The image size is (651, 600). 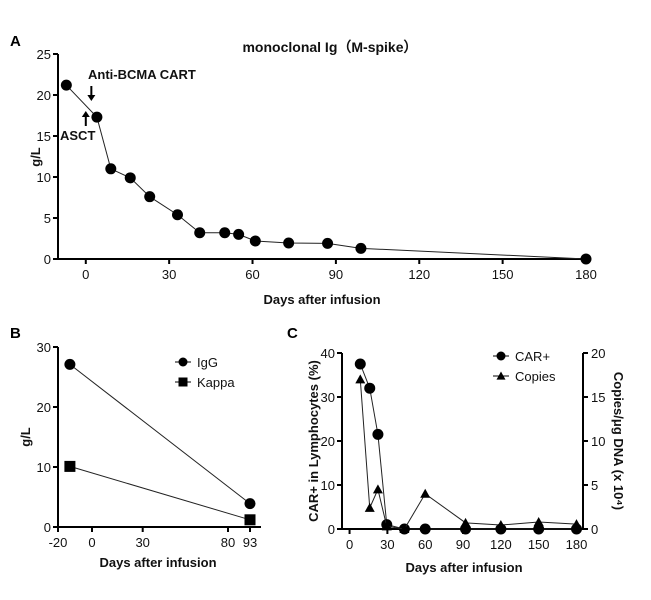 What do you see at coordinates (503, 274) in the screenshot?
I see `chart-a-xtick-label: 150` at bounding box center [503, 274].